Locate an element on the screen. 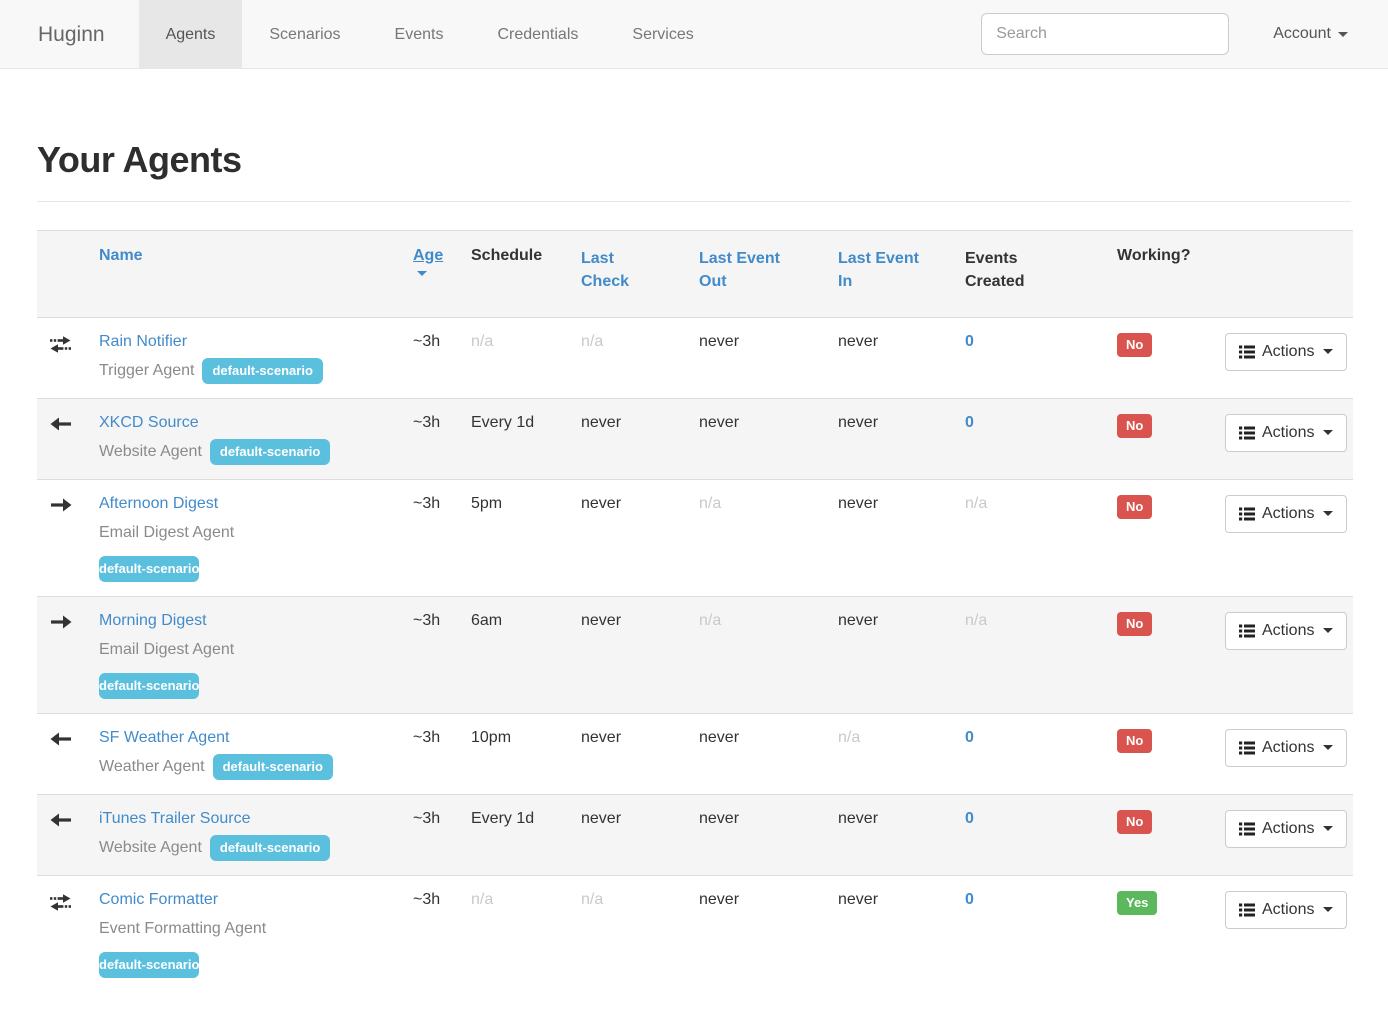  agent-name-link: Afternoon Digest is located at coordinates (159, 504).